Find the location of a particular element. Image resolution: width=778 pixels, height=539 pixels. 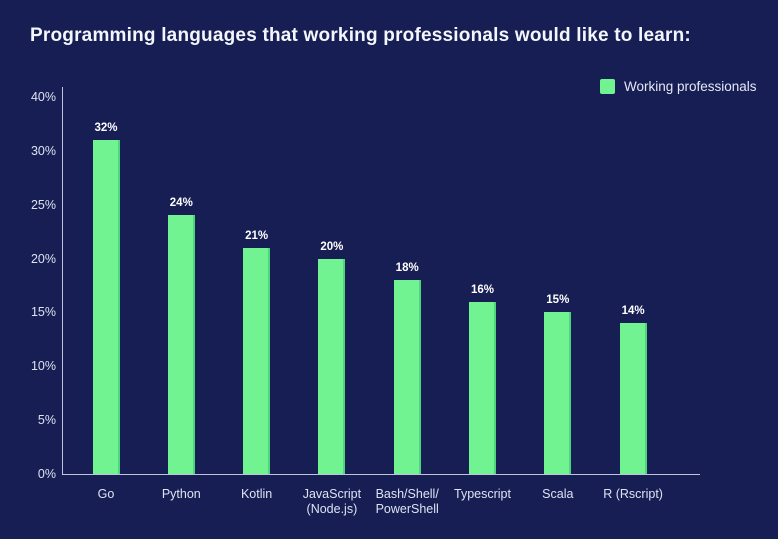

bar-value-label: 15% is located at coordinates (558, 300).